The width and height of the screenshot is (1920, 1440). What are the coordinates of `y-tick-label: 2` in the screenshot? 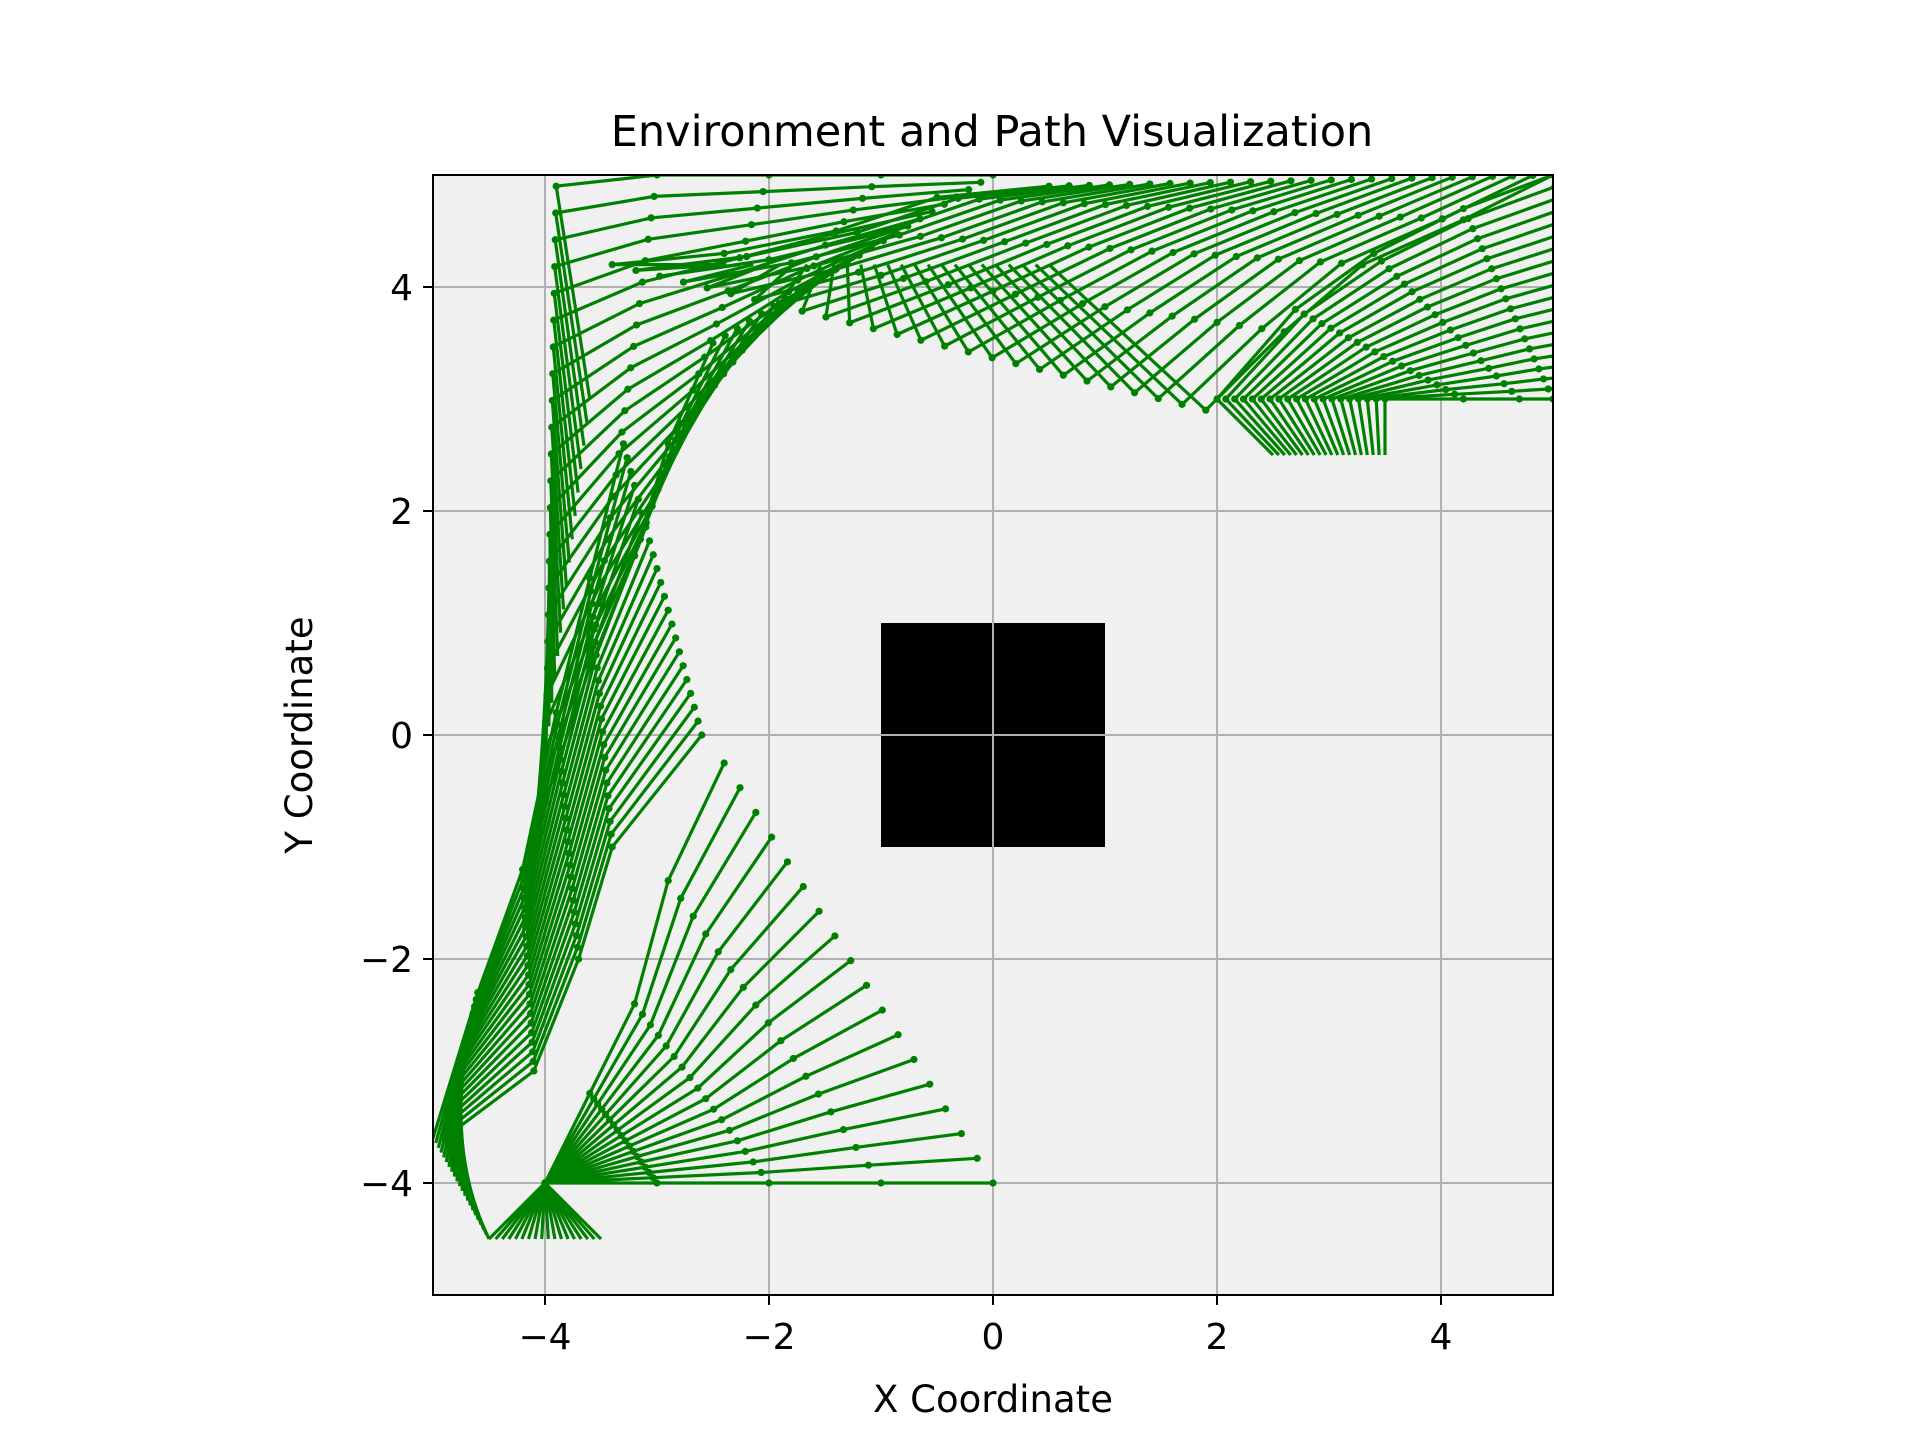 It's located at (401, 512).